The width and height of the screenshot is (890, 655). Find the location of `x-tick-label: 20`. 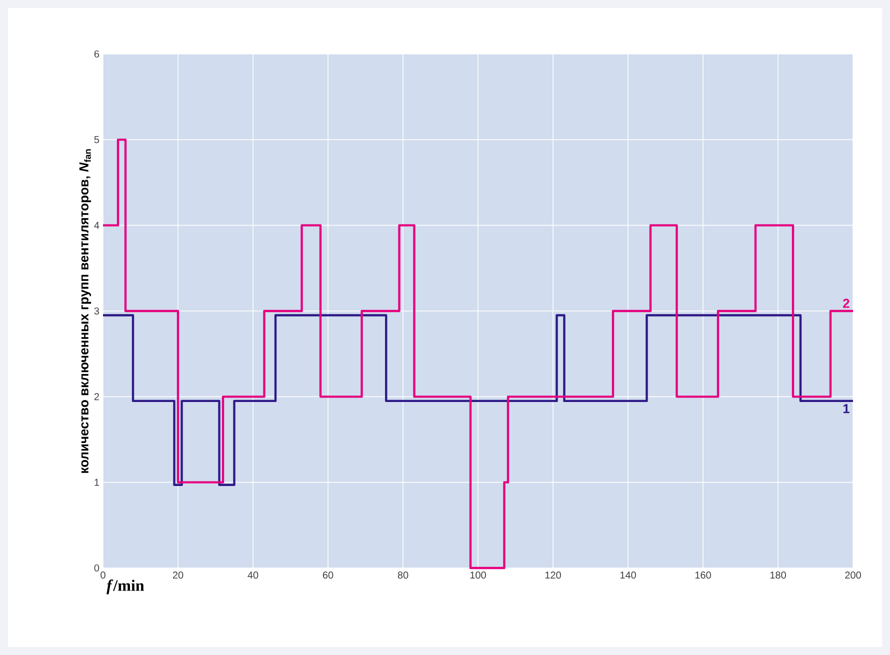

x-tick-label: 20 is located at coordinates (178, 575).